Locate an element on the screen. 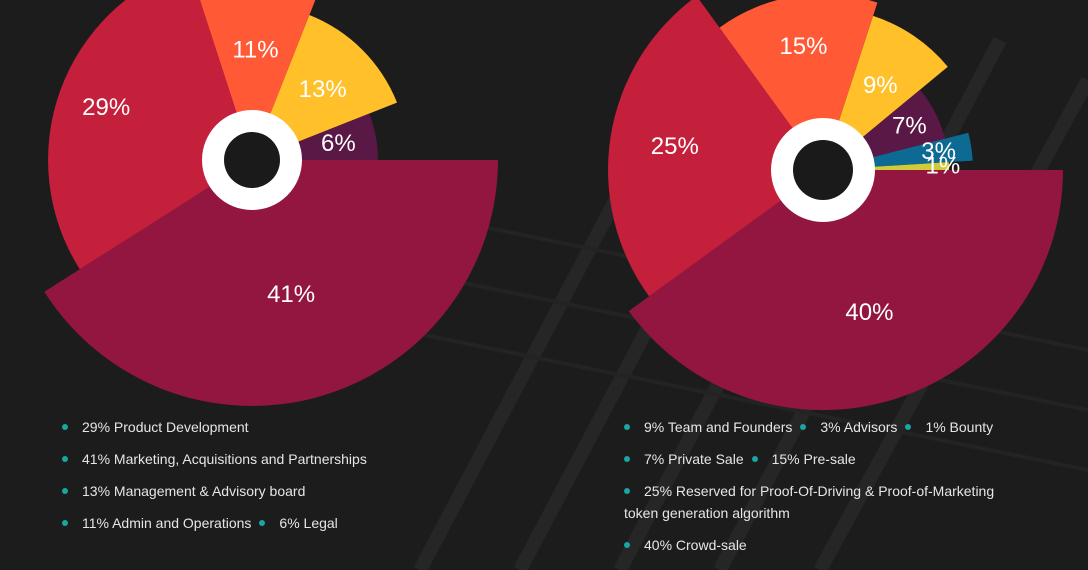 This screenshot has width=1088, height=570. slice-label: 13% is located at coordinates (323, 89).